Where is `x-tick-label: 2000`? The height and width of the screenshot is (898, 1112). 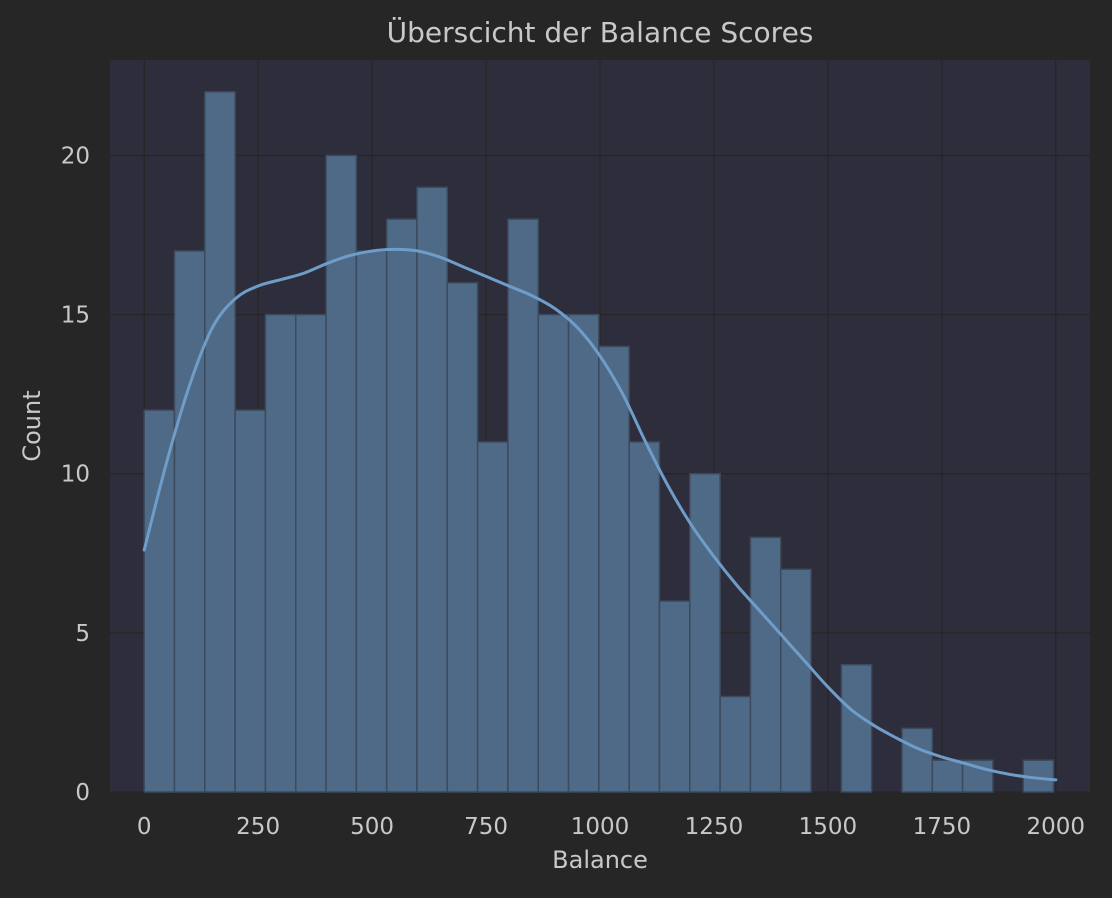 x-tick-label: 2000 is located at coordinates (1056, 827).